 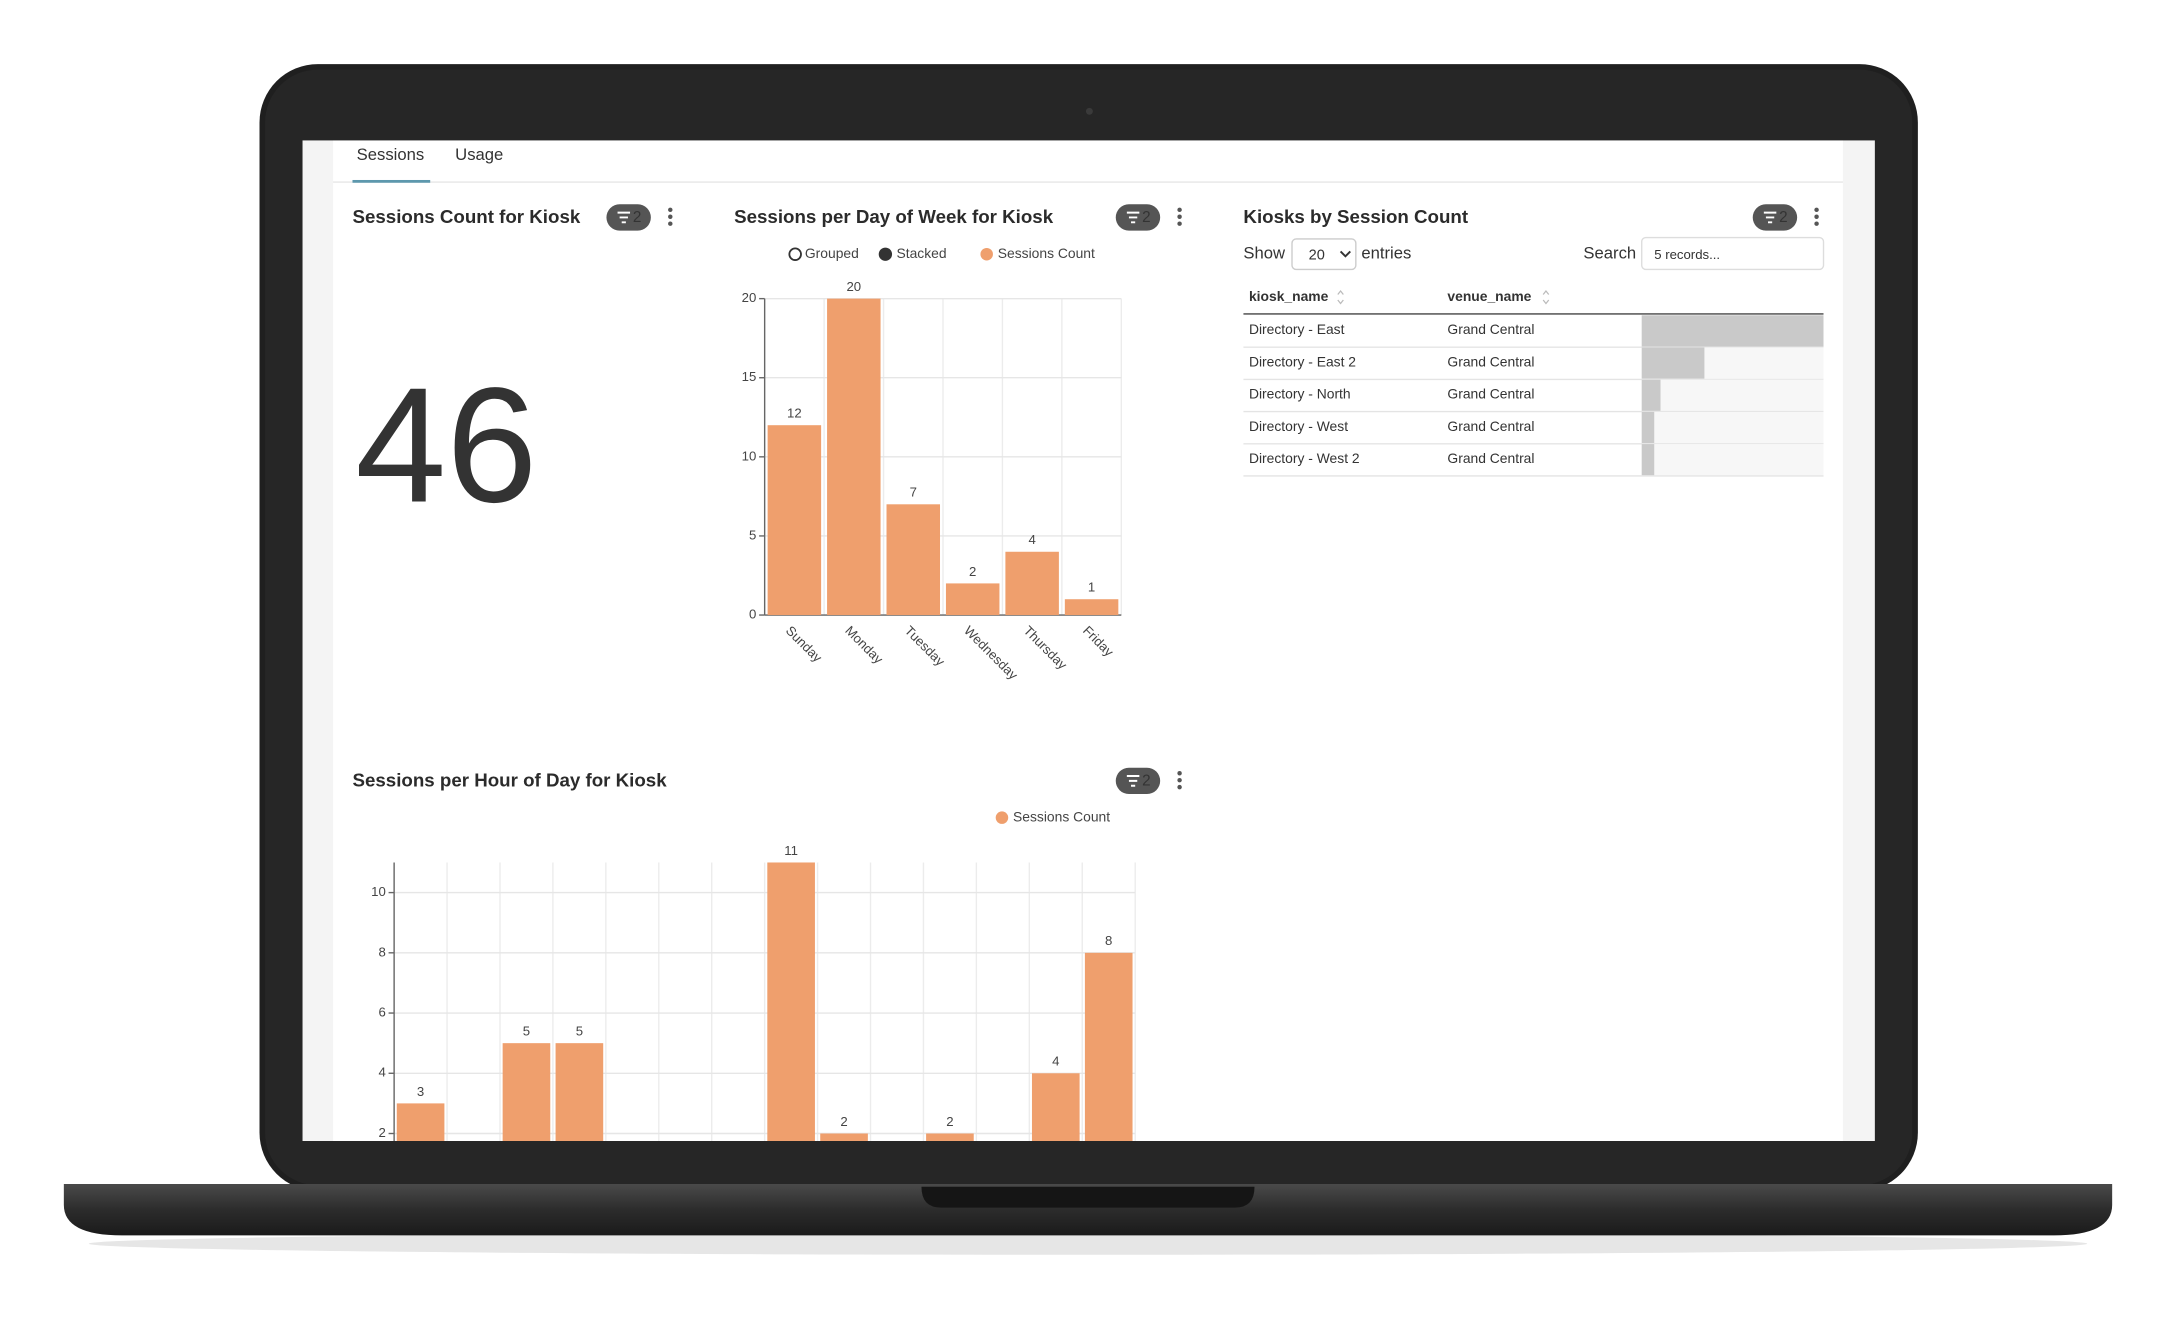 I want to click on y-tick-label: 2, so click(x=381, y=1132).